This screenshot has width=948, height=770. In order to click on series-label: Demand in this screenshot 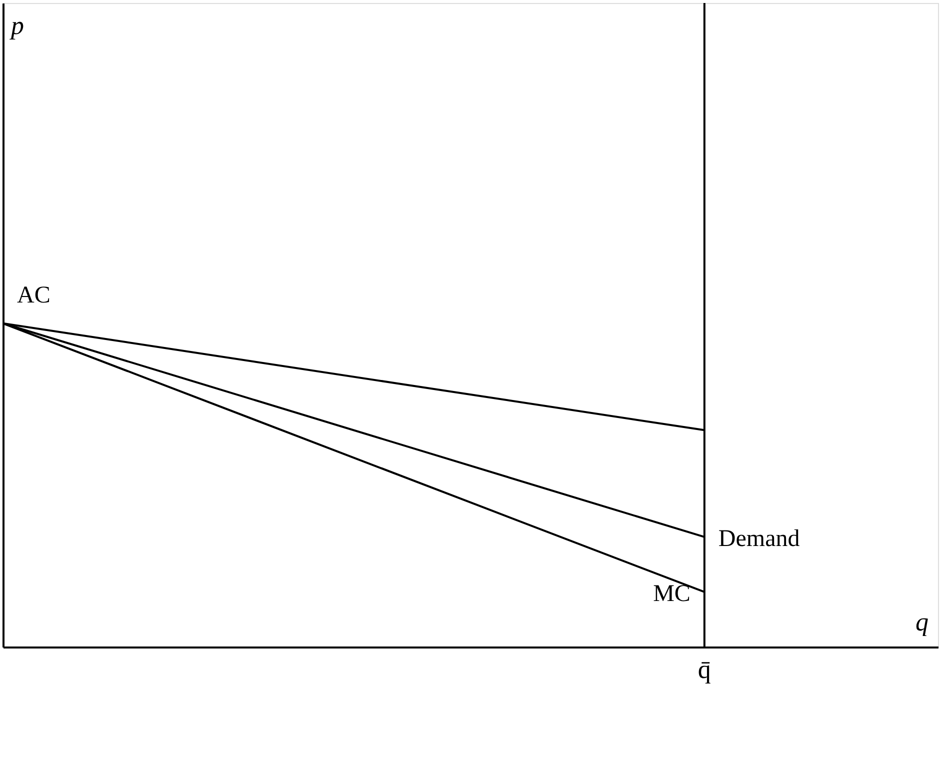, I will do `click(759, 539)`.